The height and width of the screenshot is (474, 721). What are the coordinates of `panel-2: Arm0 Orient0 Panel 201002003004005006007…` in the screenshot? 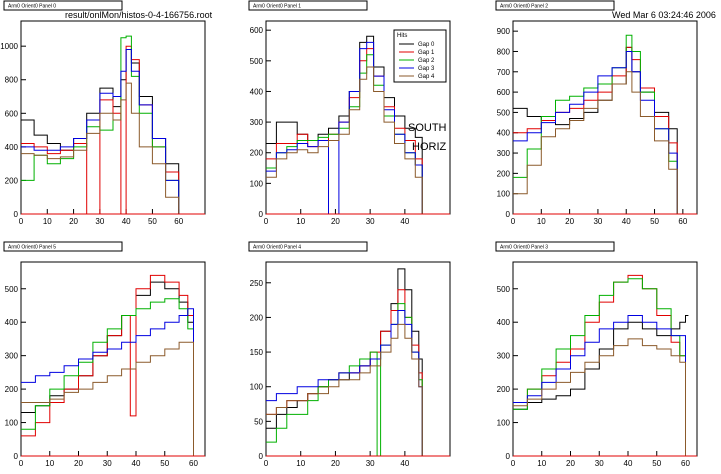 It's located at (596, 113).